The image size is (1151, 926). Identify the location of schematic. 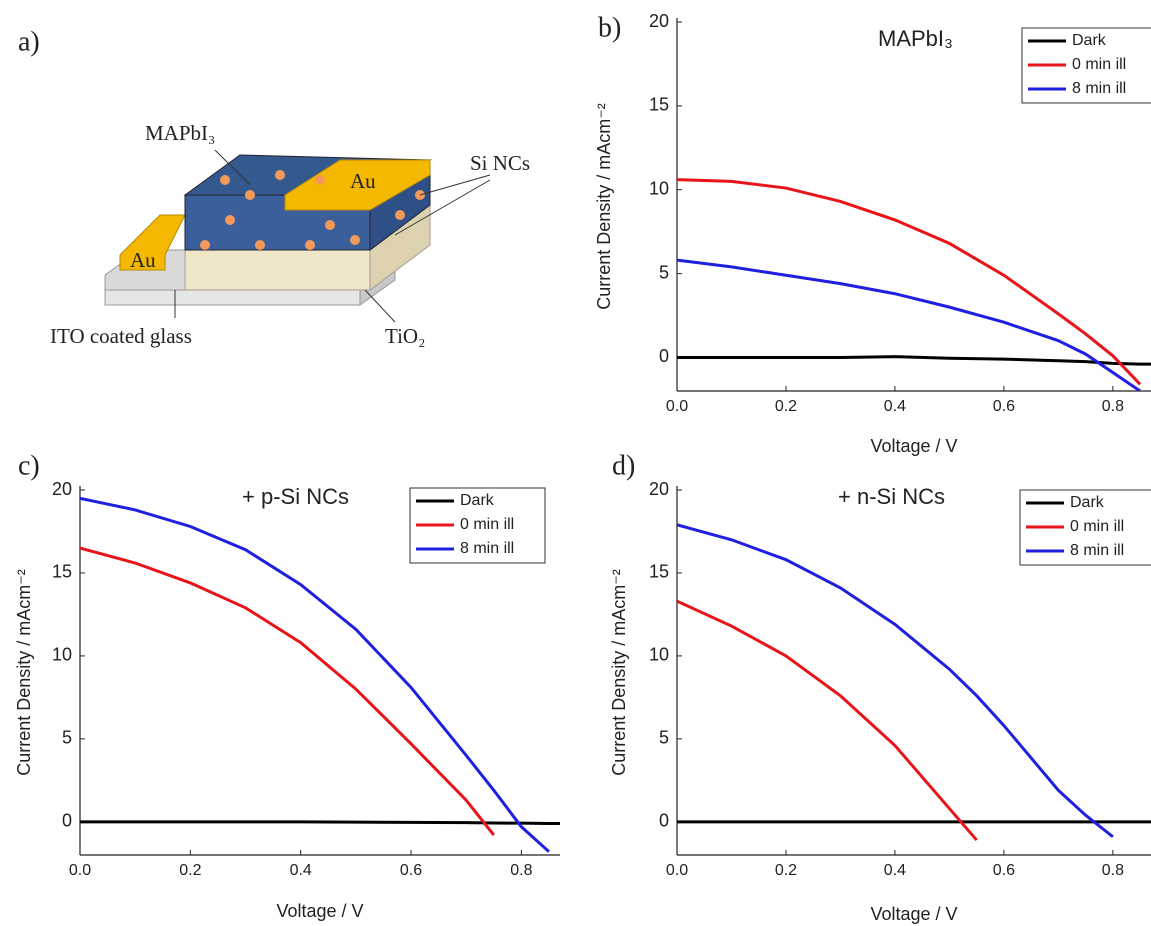
(297, 236).